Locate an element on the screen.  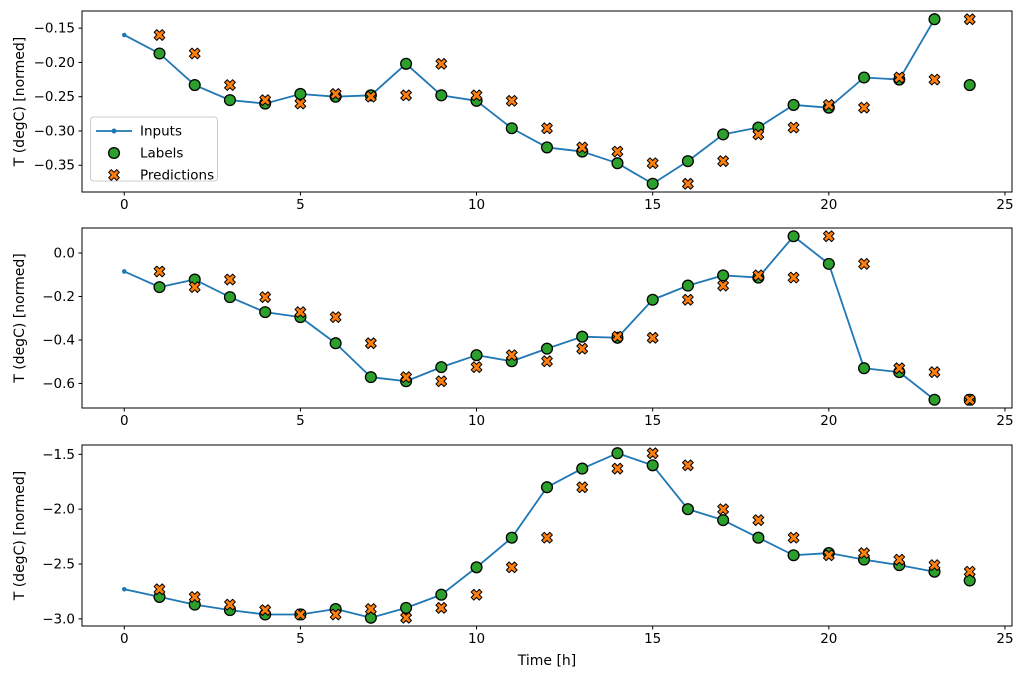
y-tick-label: −3.0 is located at coordinates (58, 619).